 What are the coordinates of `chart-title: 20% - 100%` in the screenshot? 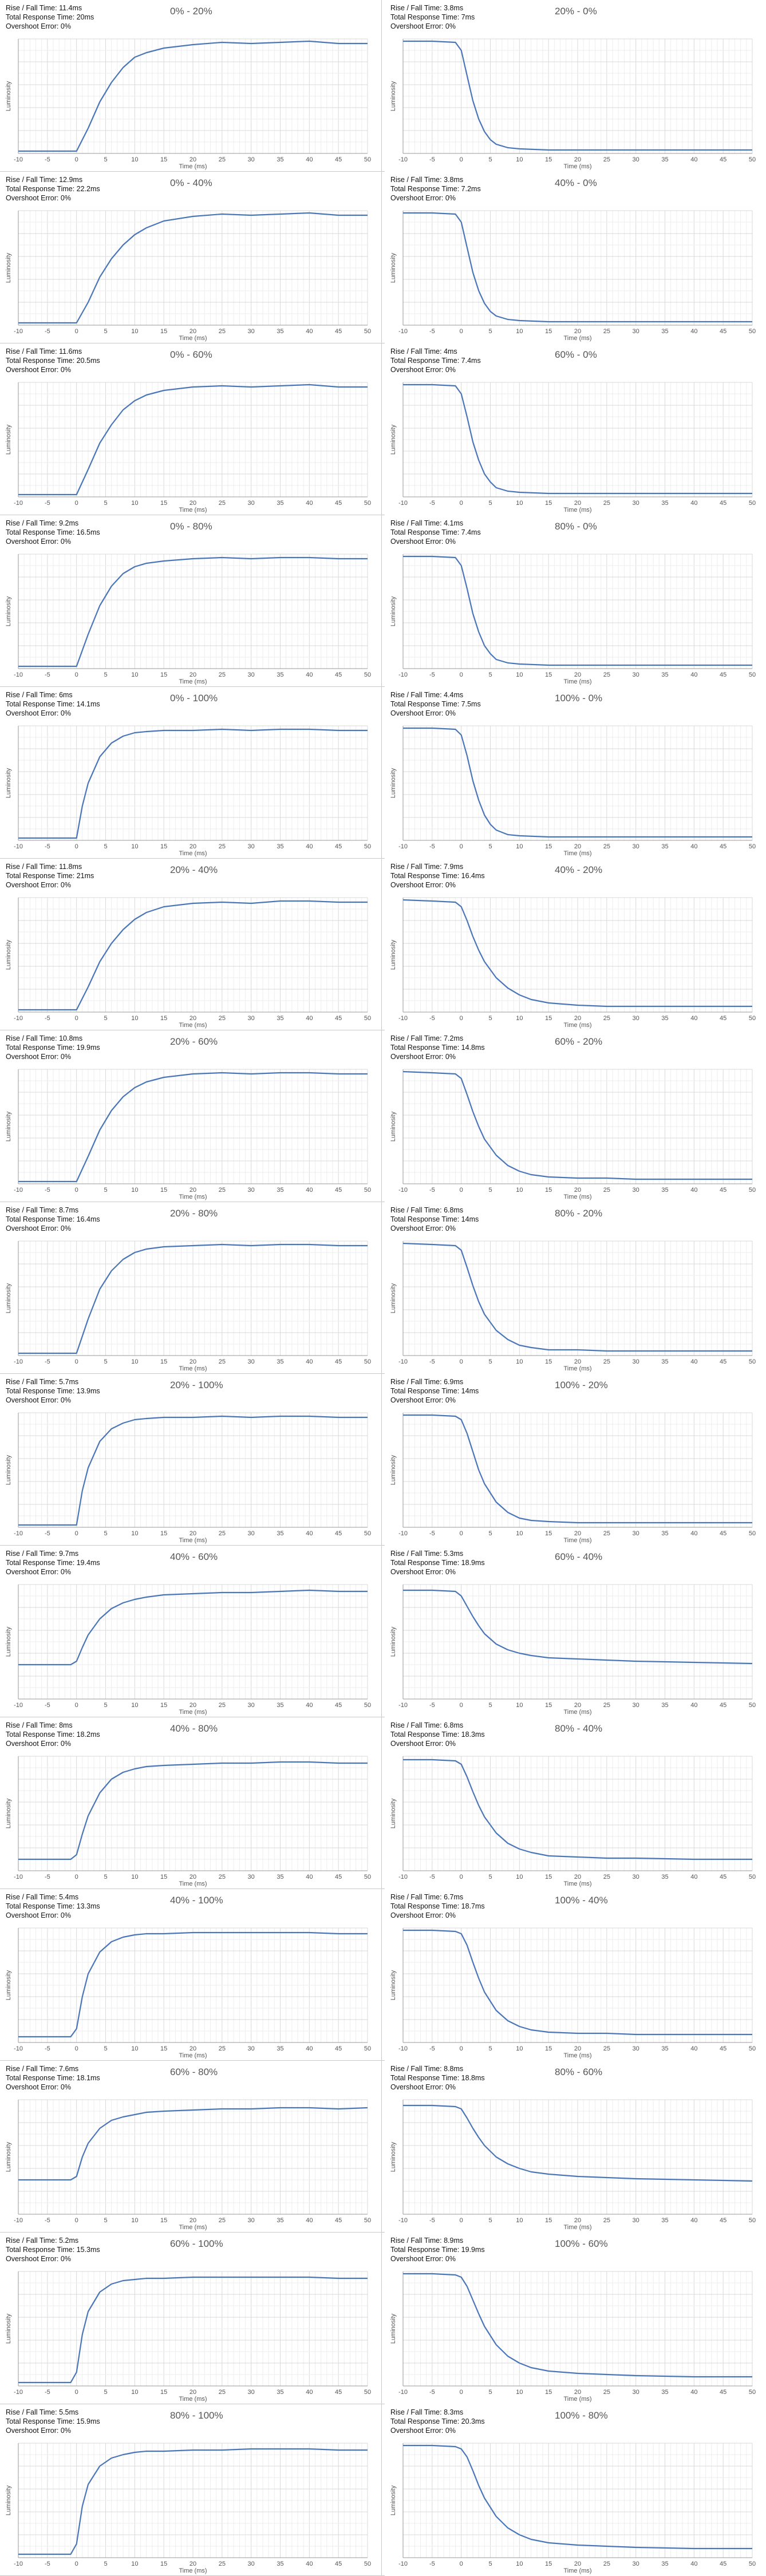 It's located at (196, 1385).